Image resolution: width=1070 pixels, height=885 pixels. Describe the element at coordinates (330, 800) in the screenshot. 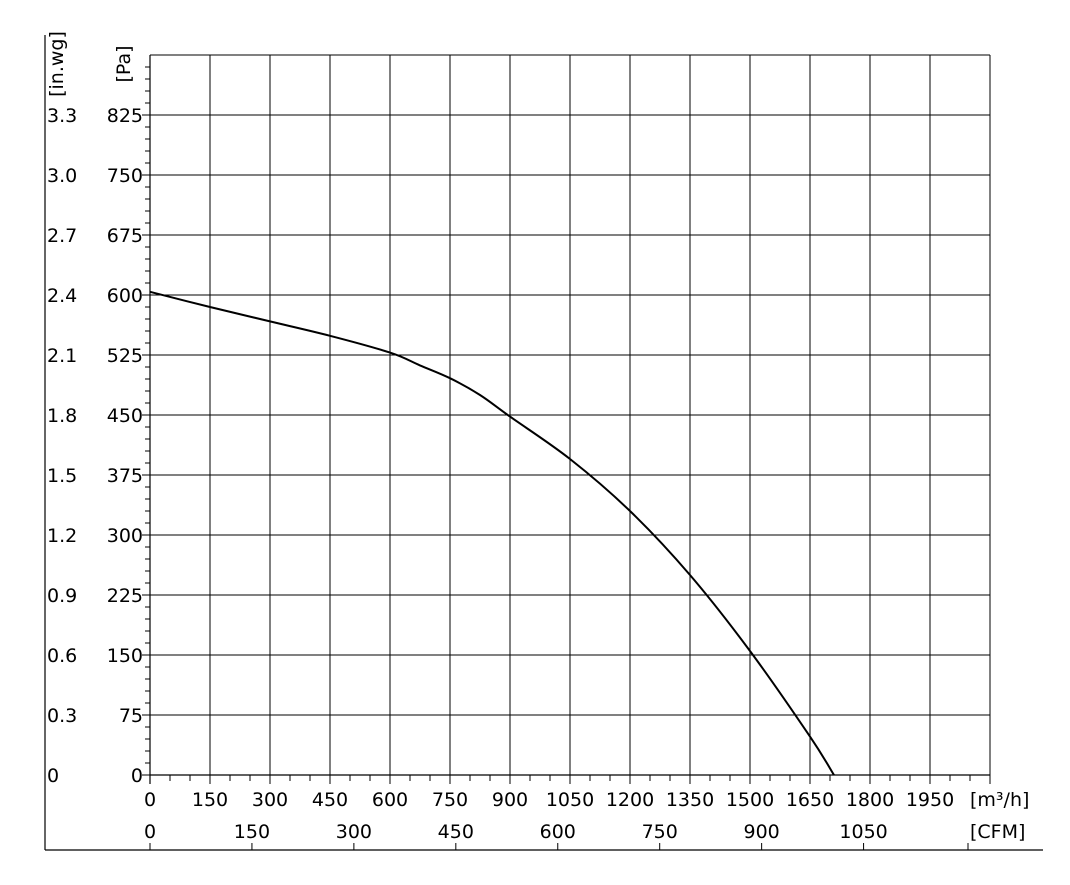

I see `x-tick-label: 450` at that location.